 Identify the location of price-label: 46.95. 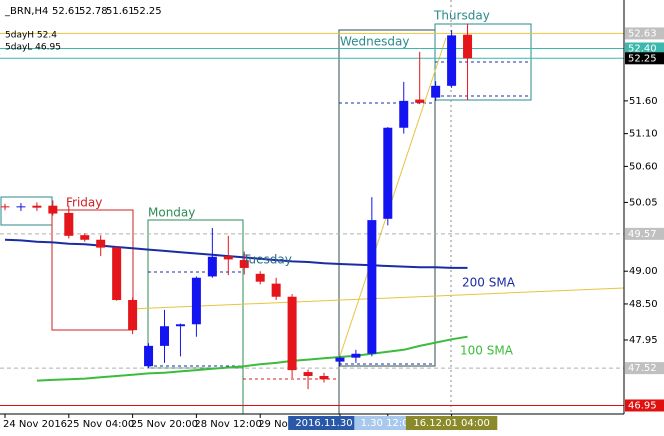
(642, 405).